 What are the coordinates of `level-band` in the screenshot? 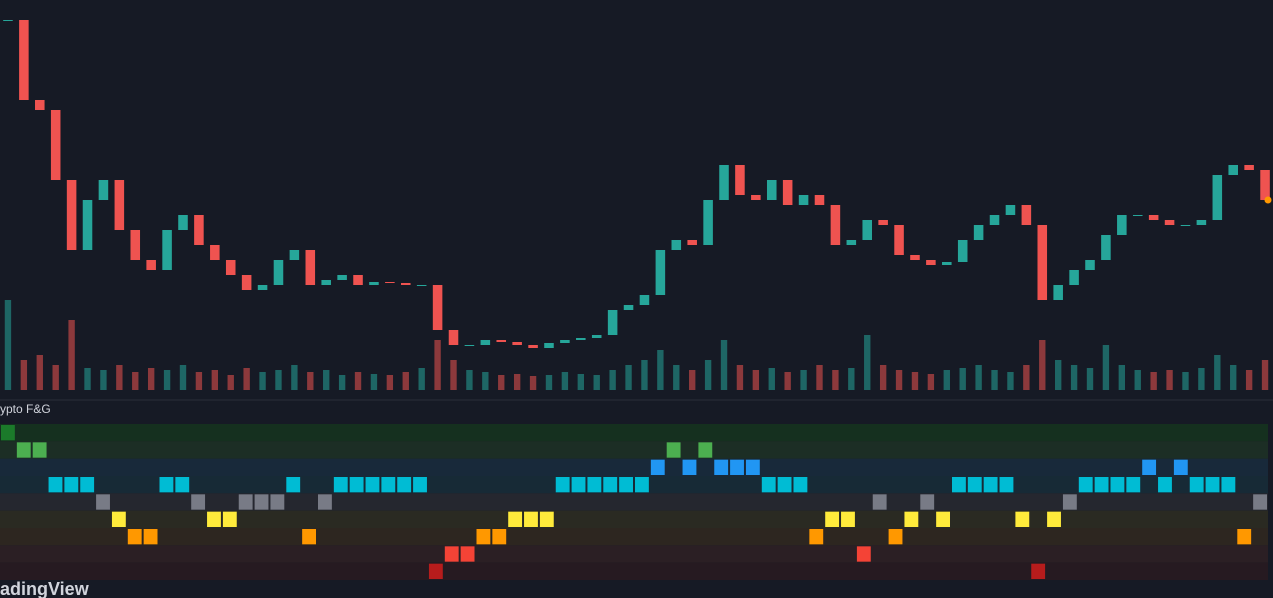 It's located at (634, 554).